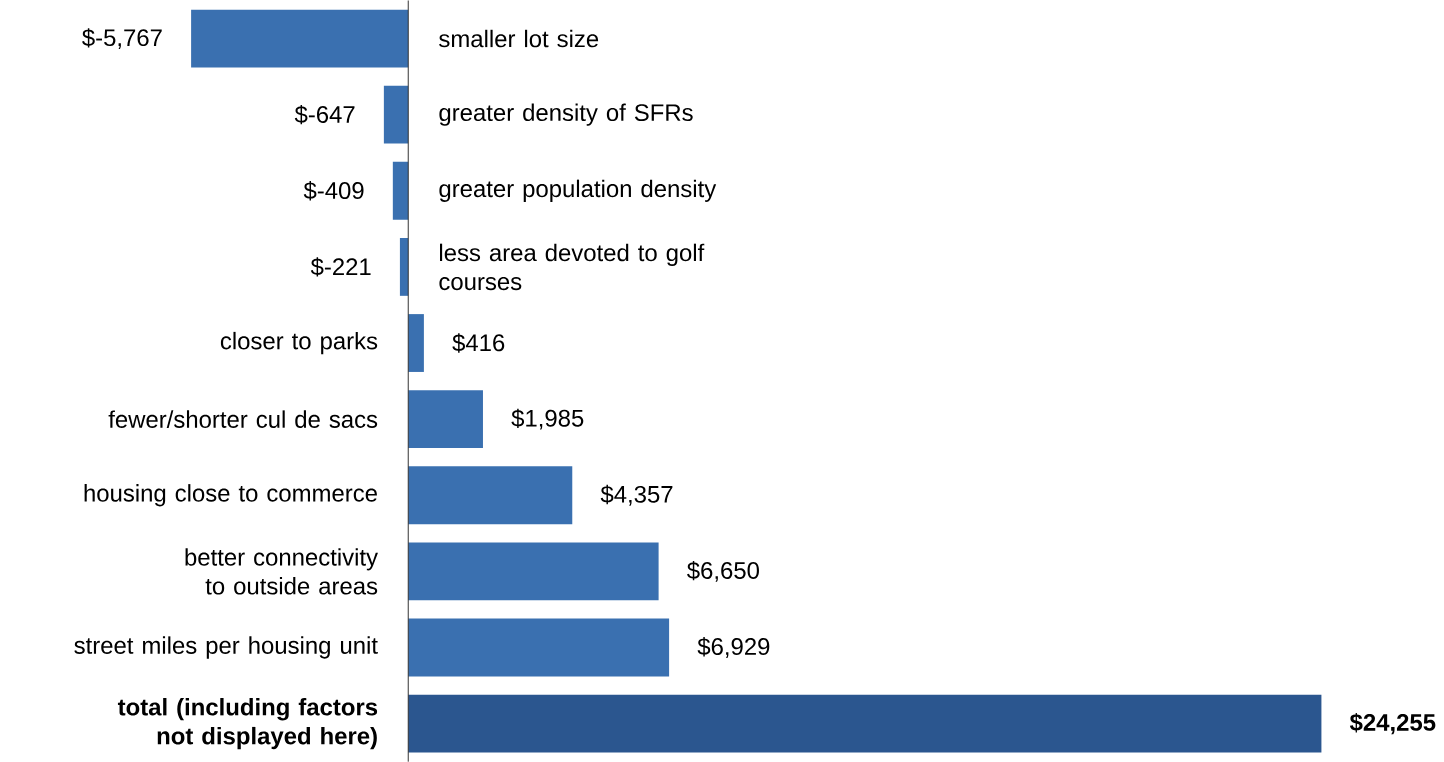  Describe the element at coordinates (566, 114) in the screenshot. I see `y-tick-label: greater density of SFRs` at that location.